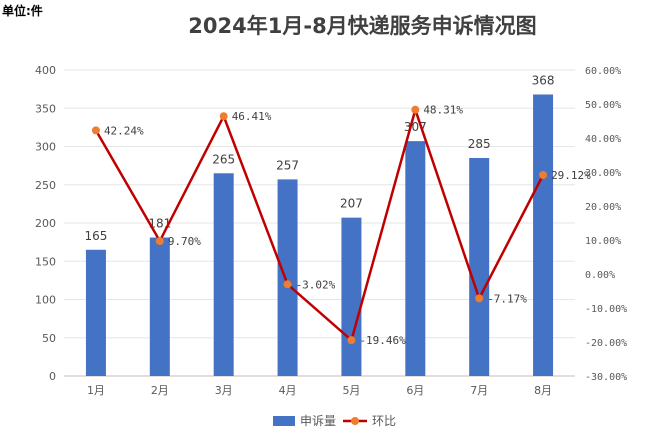  What do you see at coordinates (96, 390) in the screenshot?
I see `x-tick-label: 1月` at bounding box center [96, 390].